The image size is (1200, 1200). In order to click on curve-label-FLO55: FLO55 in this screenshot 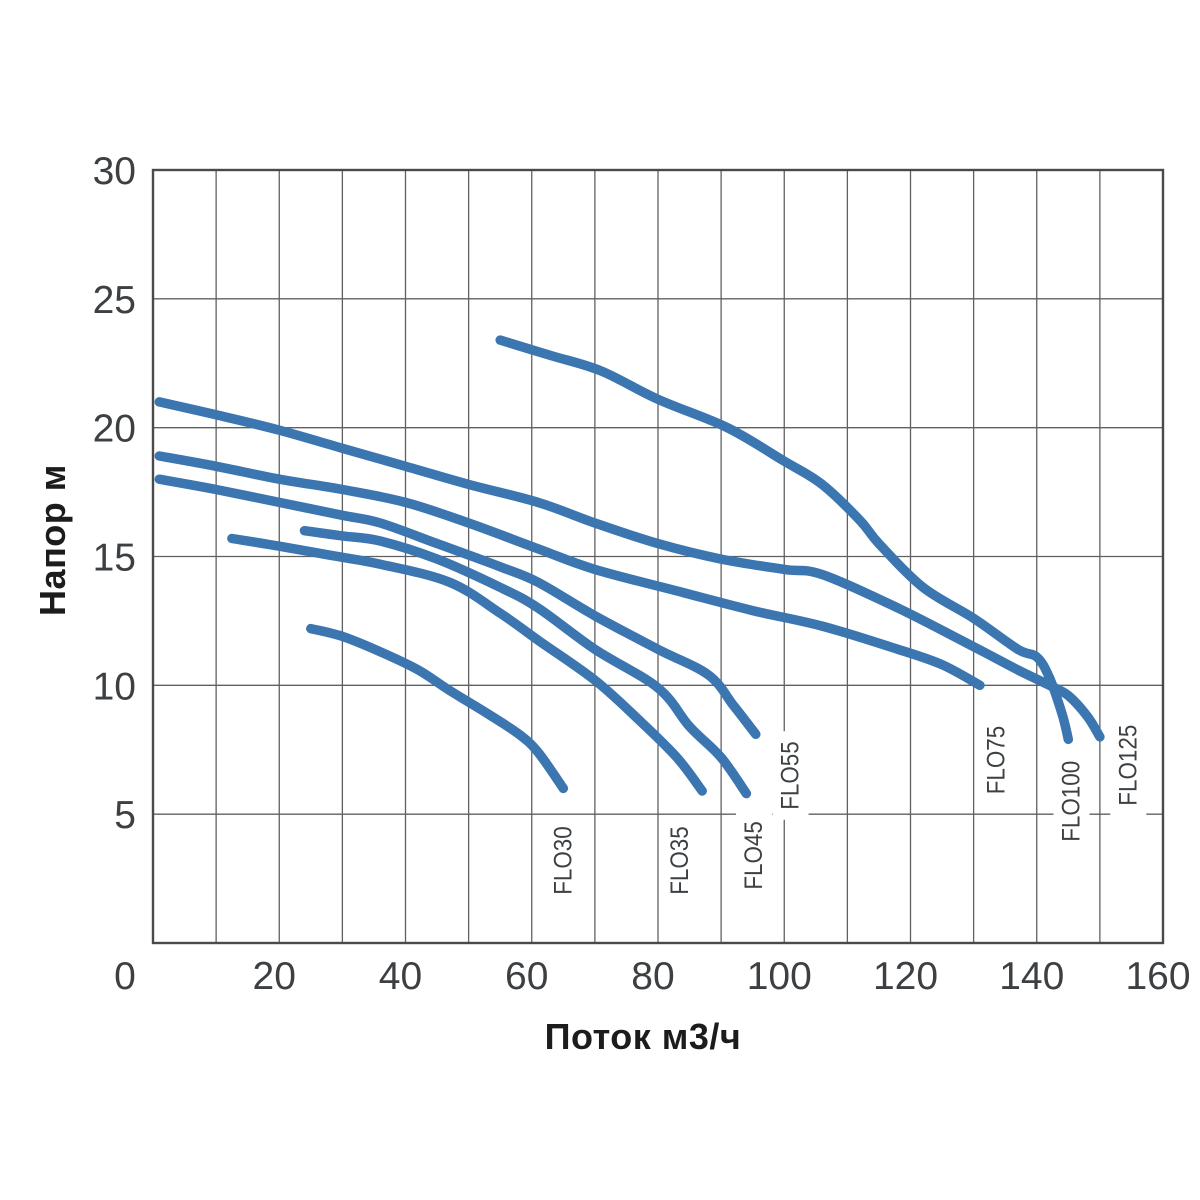, I will do `click(791, 775)`.